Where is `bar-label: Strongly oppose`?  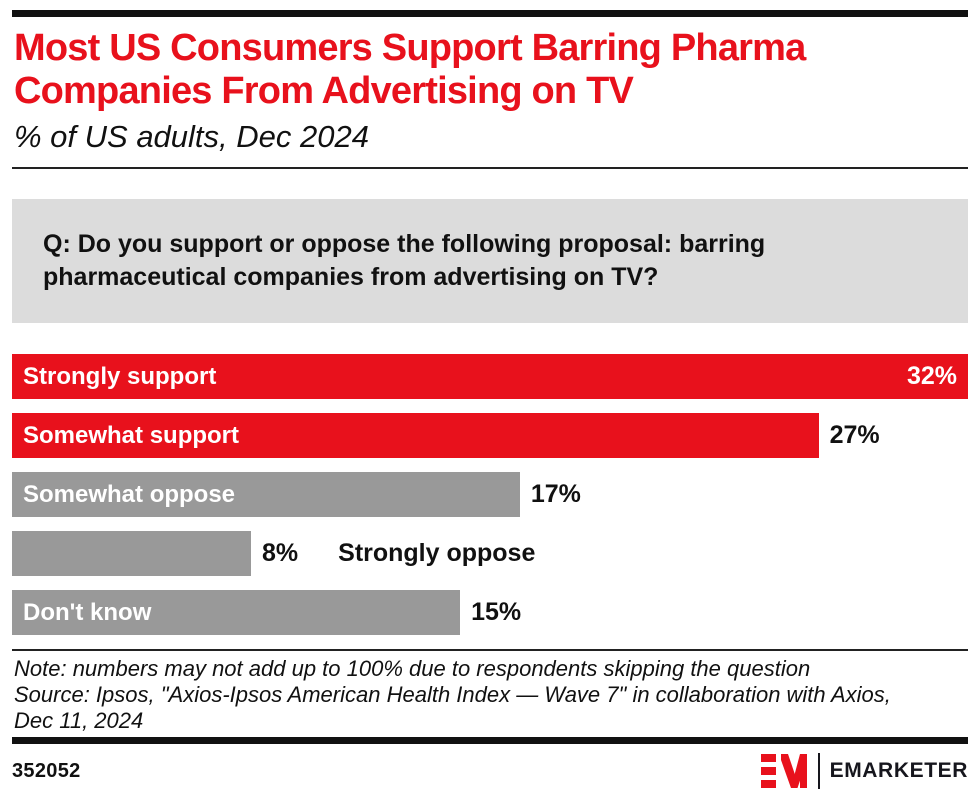
bar-label: Strongly oppose is located at coordinates (437, 553).